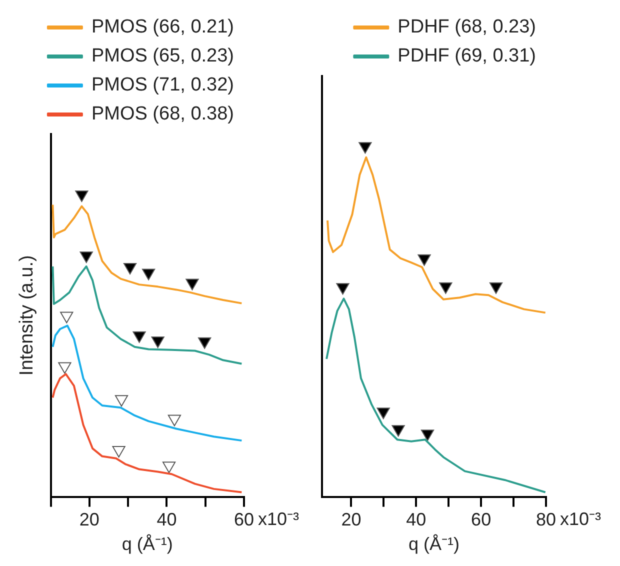 Image resolution: width=620 pixels, height=566 pixels. I want to click on legend-label: PMOS (65, 0.23), so click(162, 56).